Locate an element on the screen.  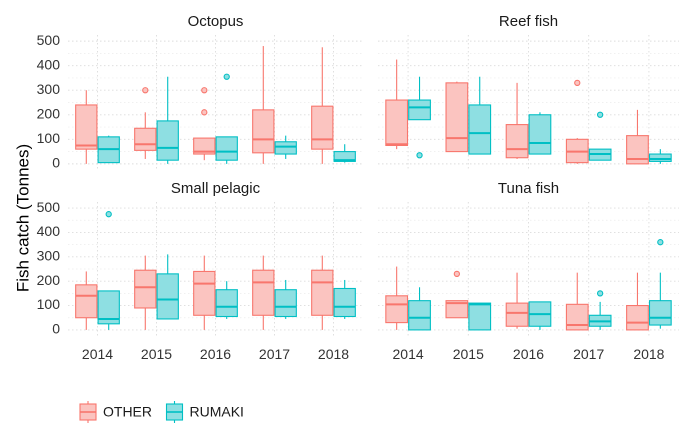
legend-item-rumaki: RUMAKI is located at coordinates (204, 412).